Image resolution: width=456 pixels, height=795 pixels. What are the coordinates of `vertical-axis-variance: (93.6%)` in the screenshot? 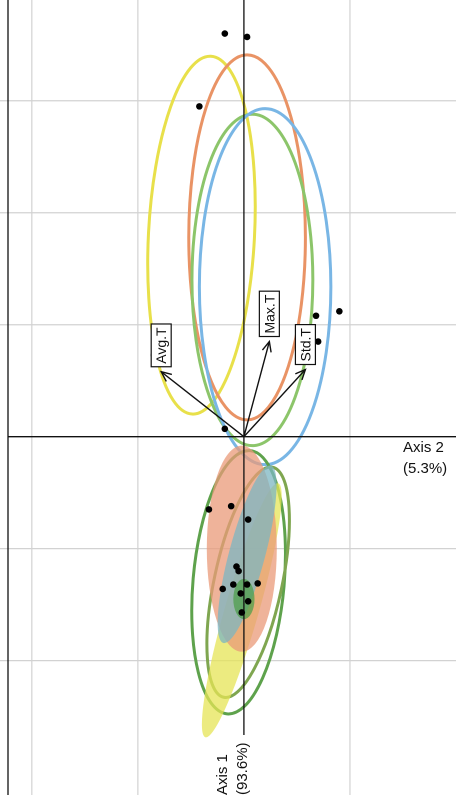 It's located at (242, 768).